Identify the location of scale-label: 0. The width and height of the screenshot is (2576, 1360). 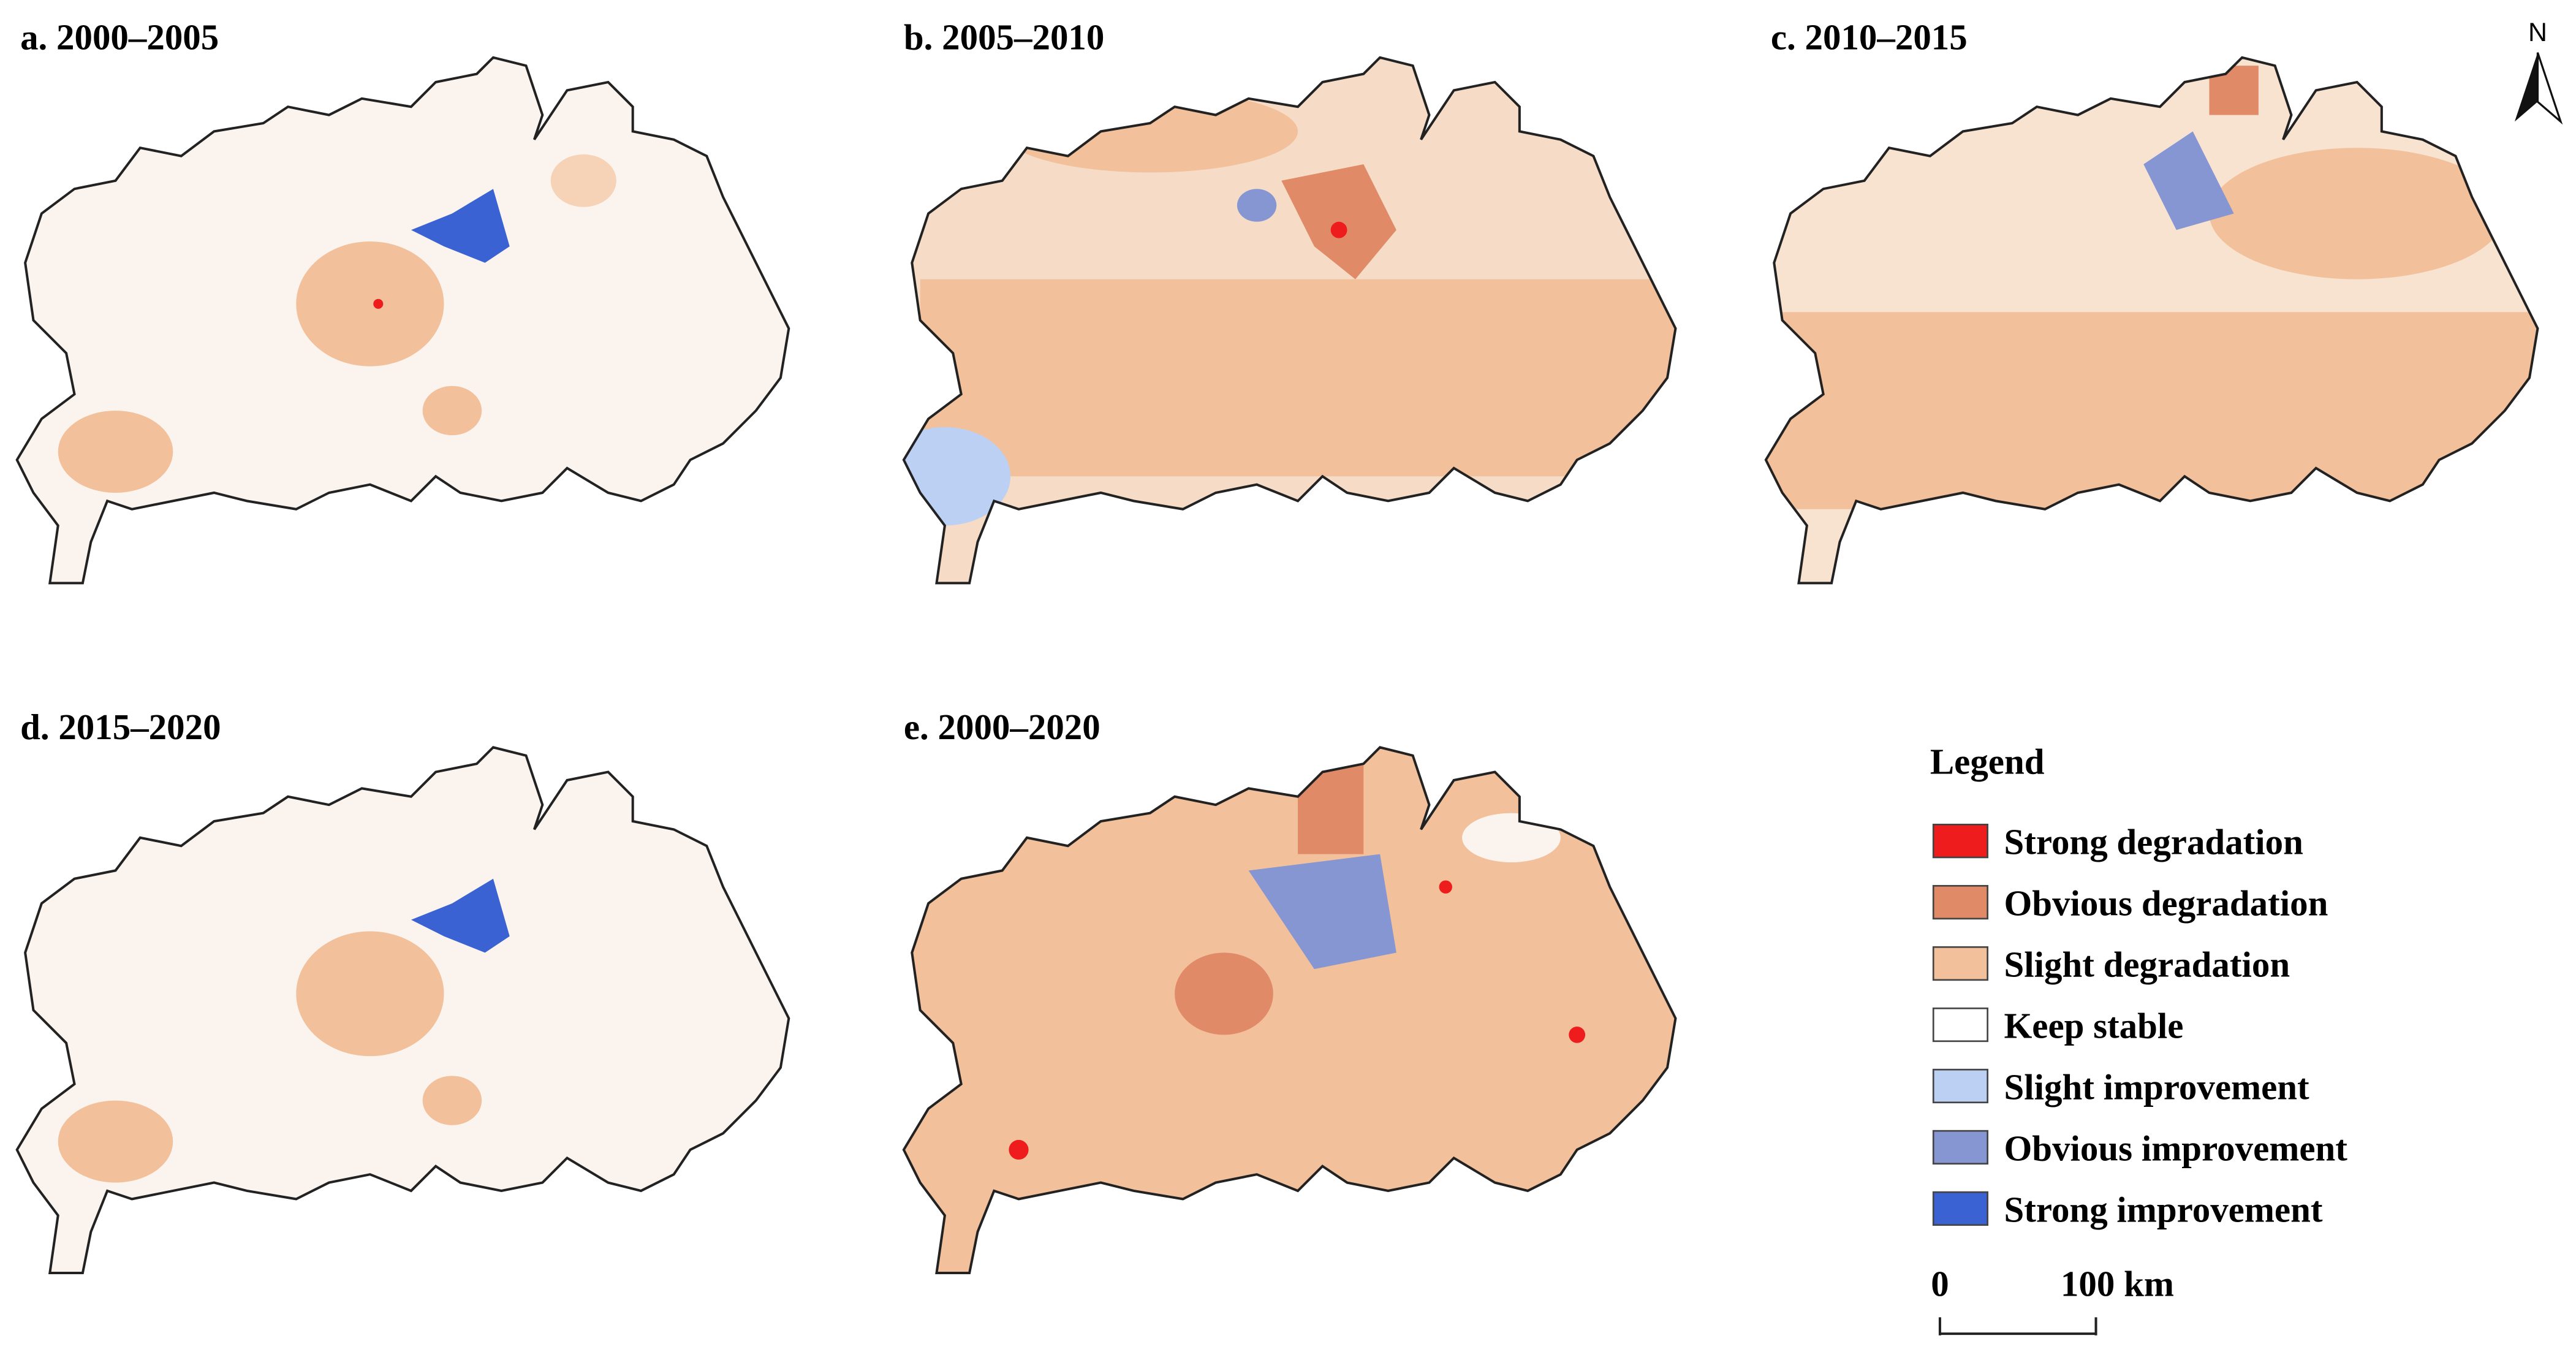
(1940, 1283).